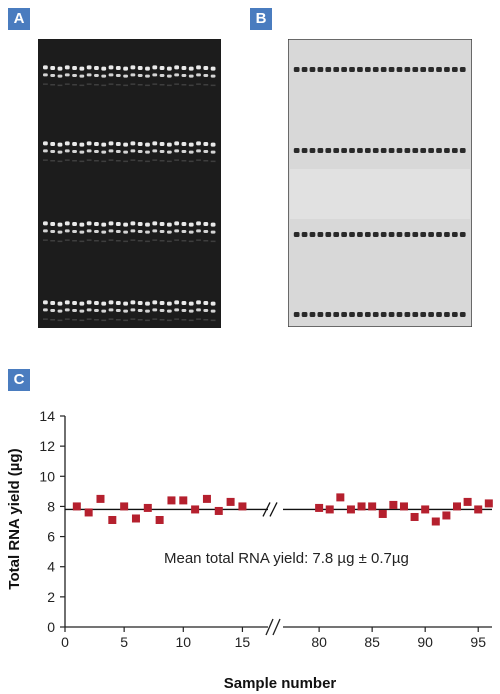 The height and width of the screenshot is (694, 500). Describe the element at coordinates (14, 518) in the screenshot. I see `y-axis-label: Total RNA yield (µg)` at that location.